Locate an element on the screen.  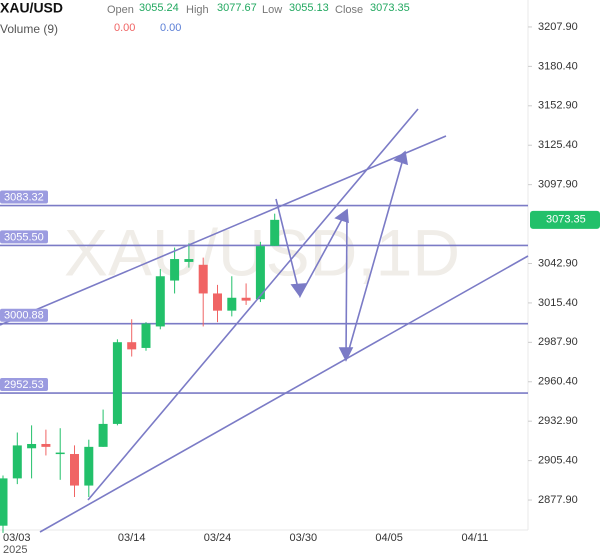
y-tick-label: 3152.90 is located at coordinates (558, 106).